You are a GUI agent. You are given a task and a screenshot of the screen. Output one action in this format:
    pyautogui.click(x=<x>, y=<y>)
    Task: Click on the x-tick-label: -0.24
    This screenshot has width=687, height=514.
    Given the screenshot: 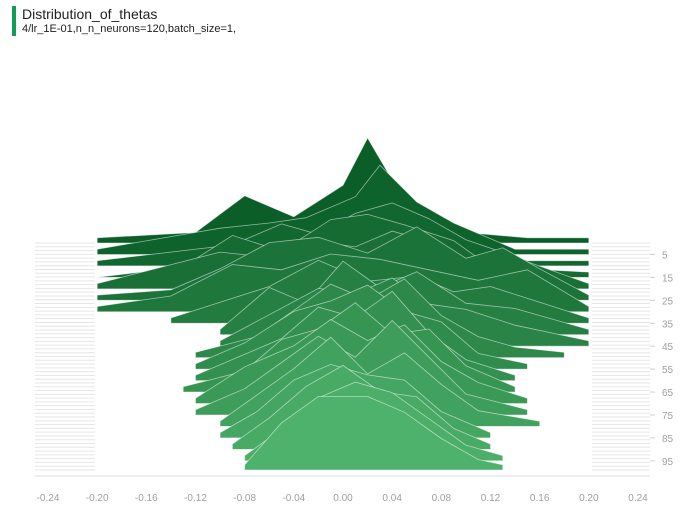 What is the action you would take?
    pyautogui.click(x=48, y=498)
    